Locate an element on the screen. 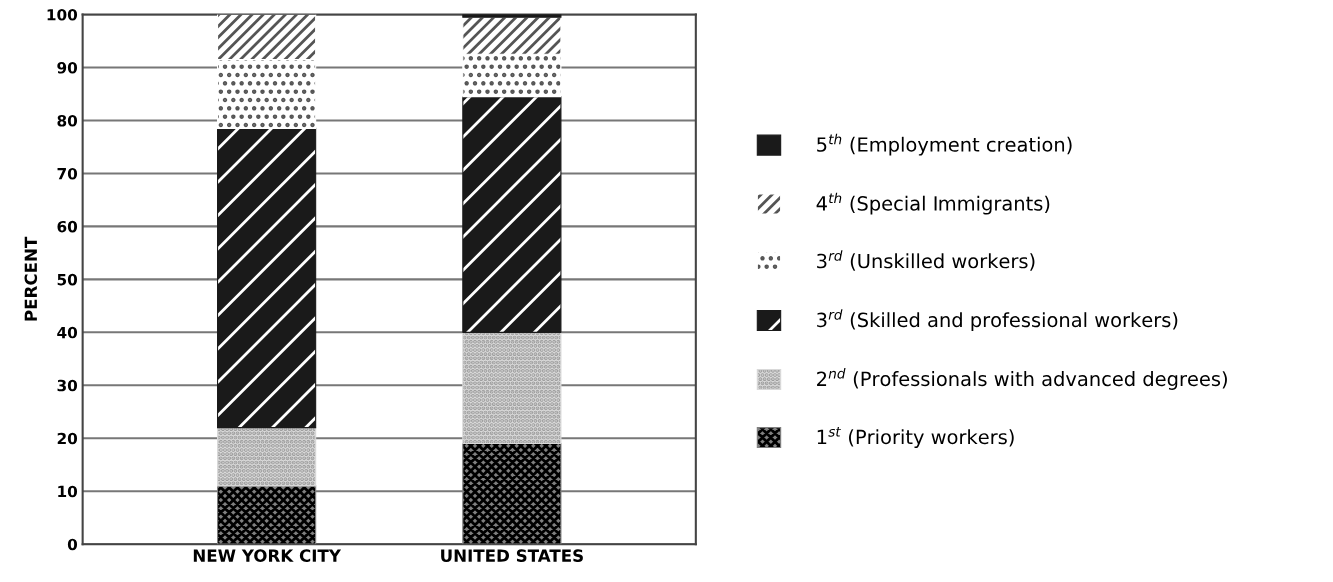 Image resolution: width=1333 pixels, height=582 pixels. y-tick-label: 30 is located at coordinates (67, 385).